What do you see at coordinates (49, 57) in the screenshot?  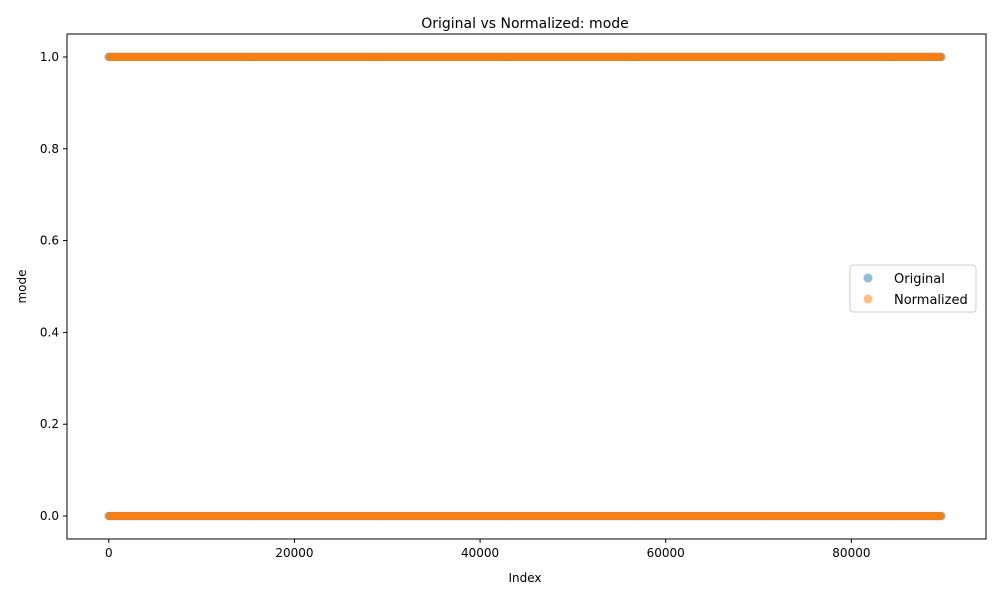 I see `y-tick-label: 1.0` at bounding box center [49, 57].